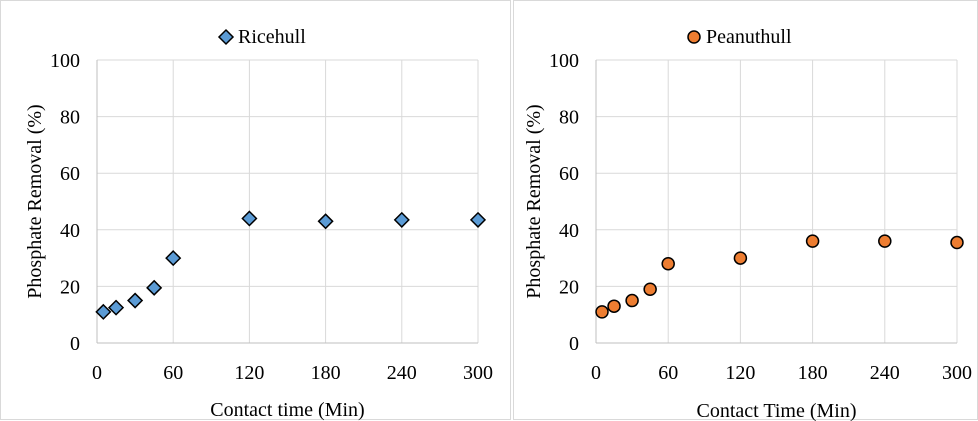 This screenshot has width=978, height=421. Describe the element at coordinates (70, 174) in the screenshot. I see `ricehull-y-tick-label: 60` at that location.